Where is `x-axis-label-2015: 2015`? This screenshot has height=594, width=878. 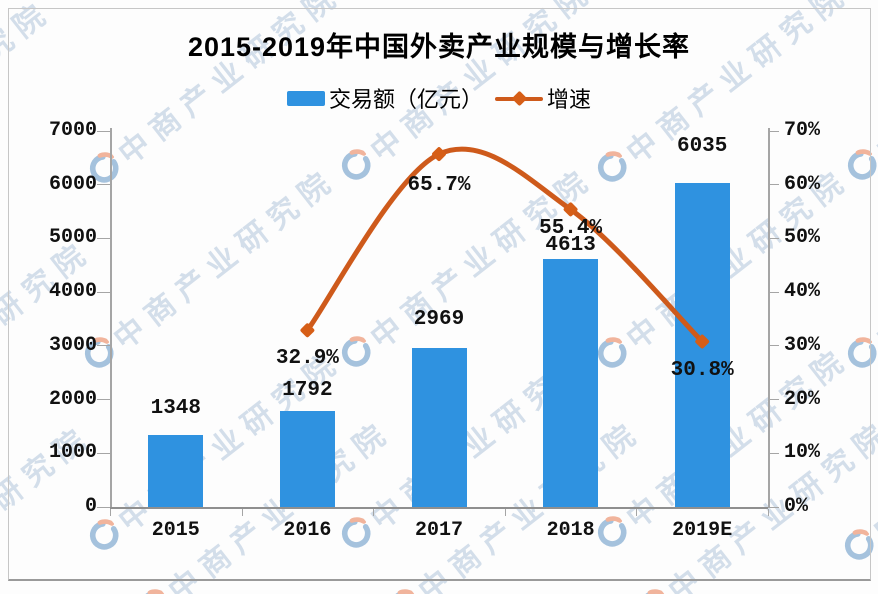 x-axis-label-2015: 2015 is located at coordinates (175, 530).